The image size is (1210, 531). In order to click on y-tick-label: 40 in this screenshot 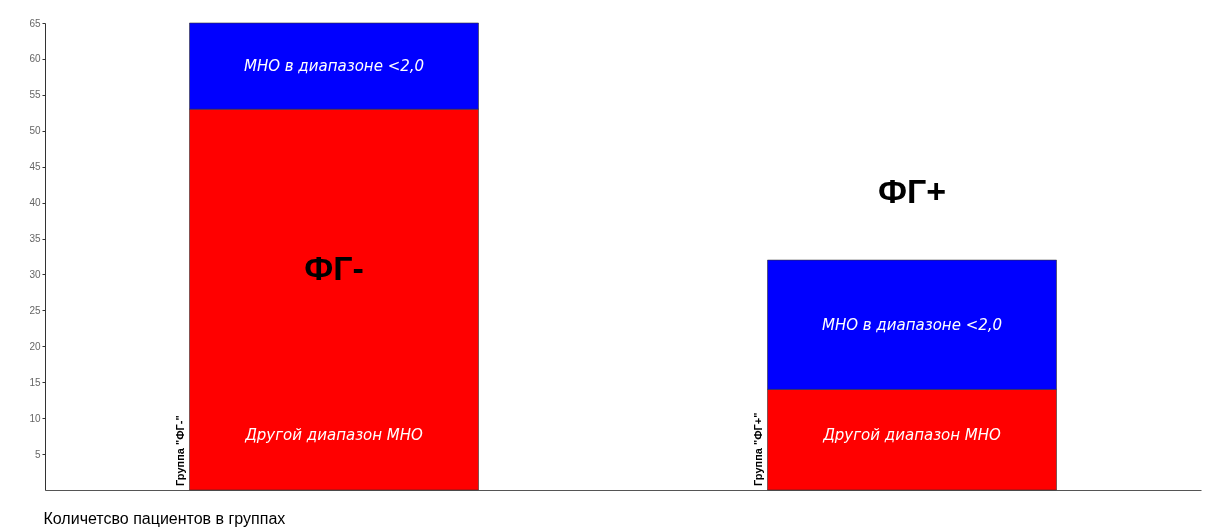, I will do `click(35, 203)`.